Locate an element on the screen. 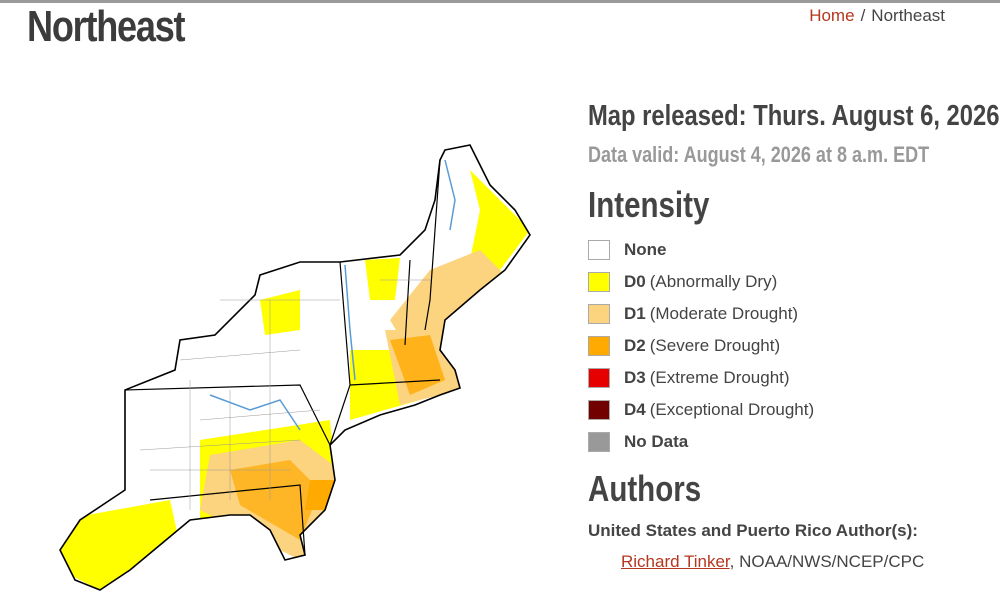 The height and width of the screenshot is (602, 1000). legend-label: (Exceptional Drought) is located at coordinates (732, 409).